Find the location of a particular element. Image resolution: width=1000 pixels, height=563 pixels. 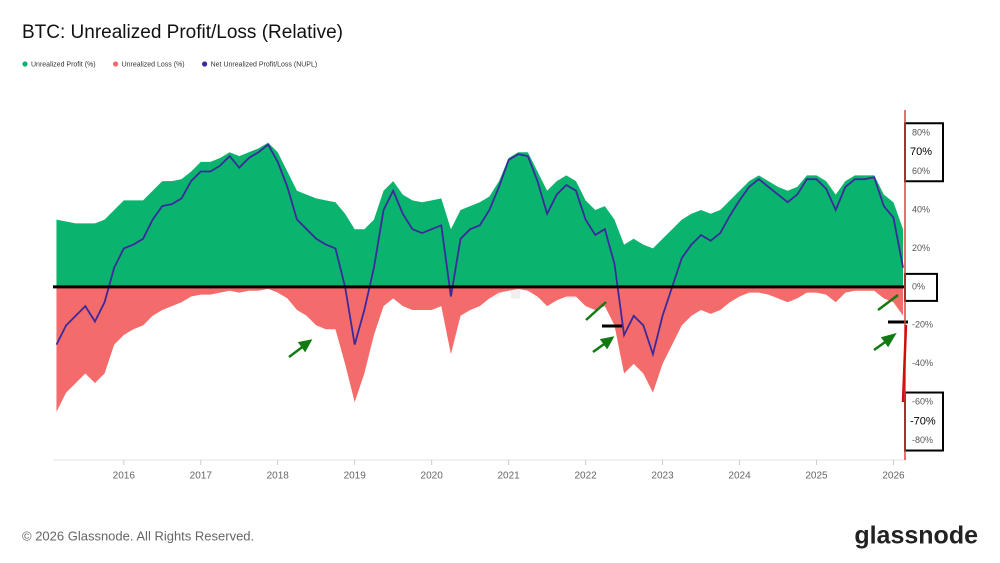

y-tick-label: 20% is located at coordinates (921, 248).